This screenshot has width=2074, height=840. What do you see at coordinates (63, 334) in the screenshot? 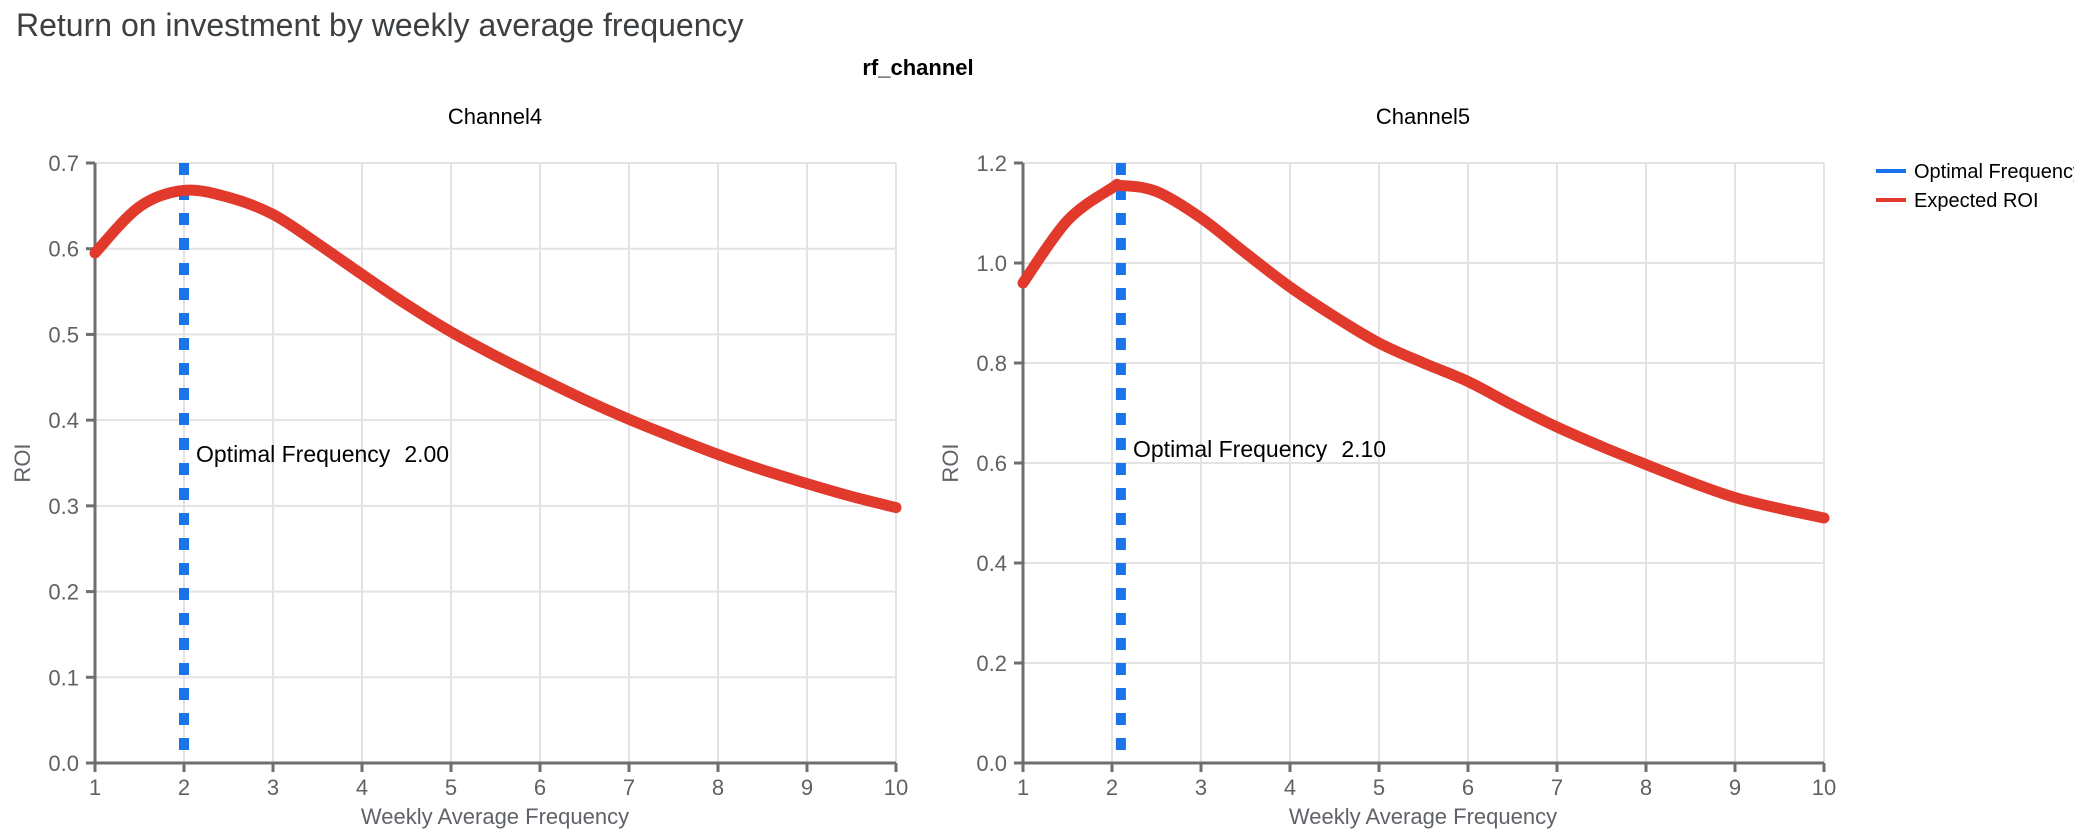
I see `y-tick-label: 0.5` at bounding box center [63, 334].